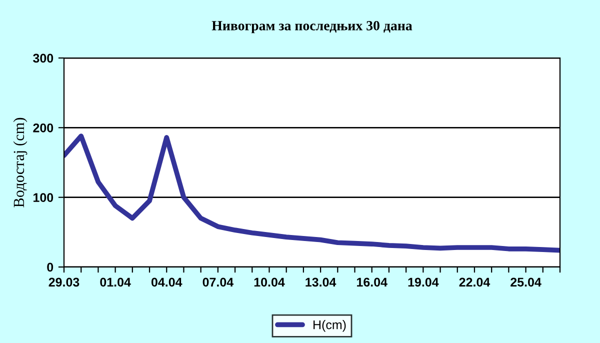  I want to click on chart-title: Нивограм за последњих 30 дана, so click(312, 27).